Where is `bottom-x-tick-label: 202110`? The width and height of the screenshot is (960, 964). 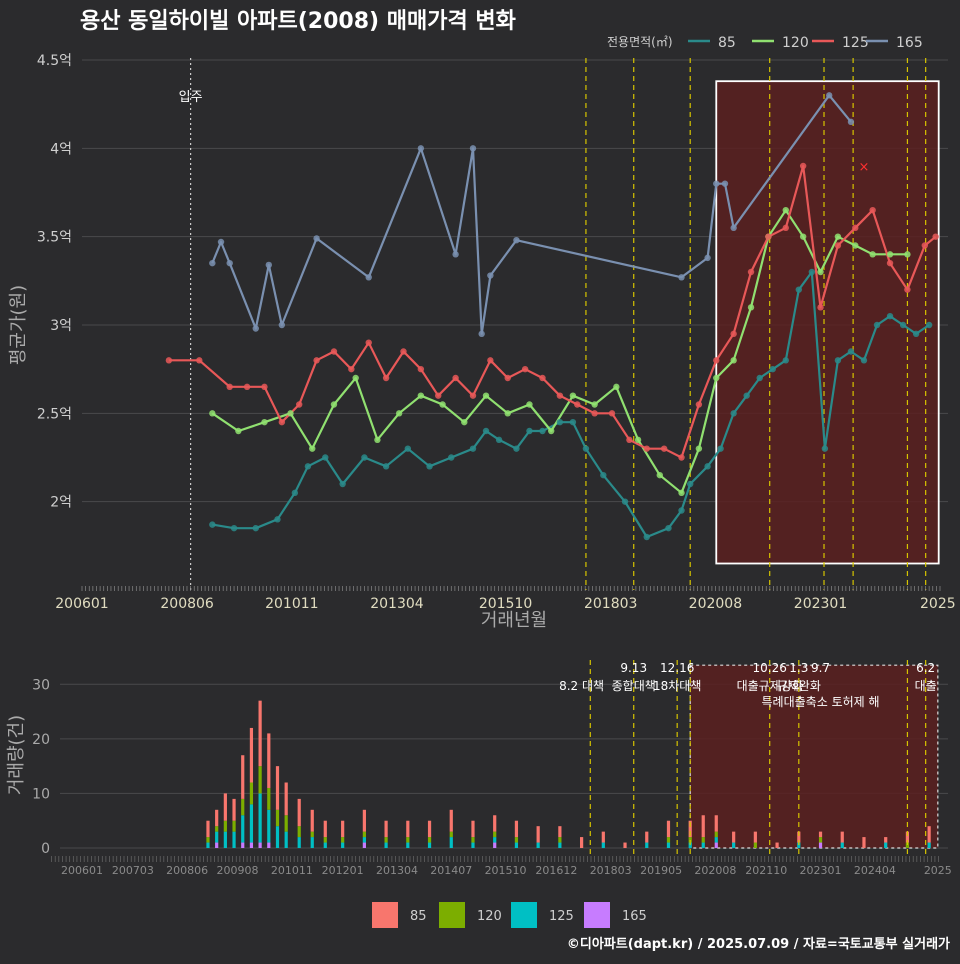
bottom-x-tick-label: 202110 is located at coordinates (766, 870).